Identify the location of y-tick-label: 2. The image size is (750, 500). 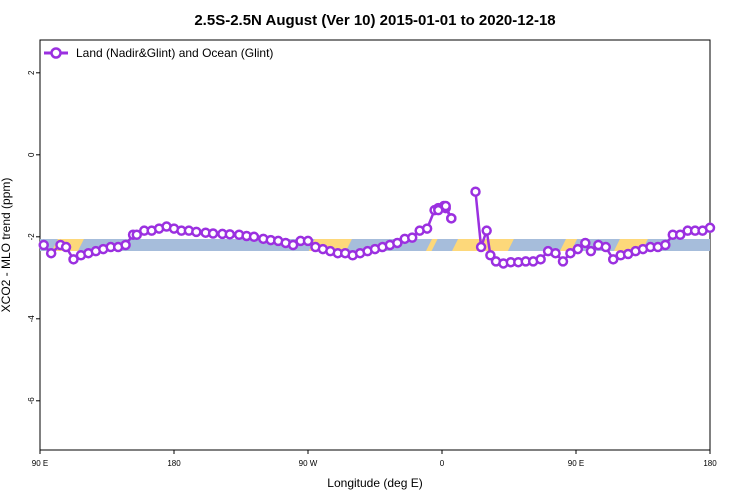
(31, 72).